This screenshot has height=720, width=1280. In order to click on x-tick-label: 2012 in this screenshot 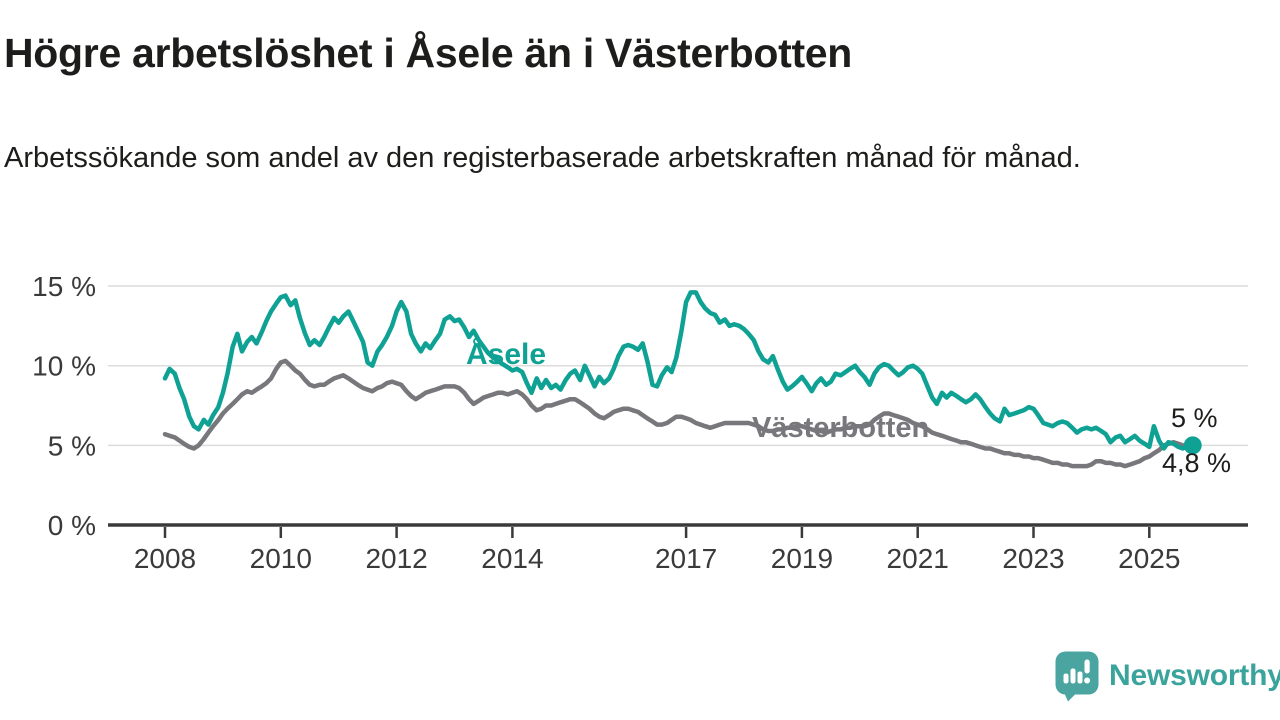, I will do `click(396, 558)`.